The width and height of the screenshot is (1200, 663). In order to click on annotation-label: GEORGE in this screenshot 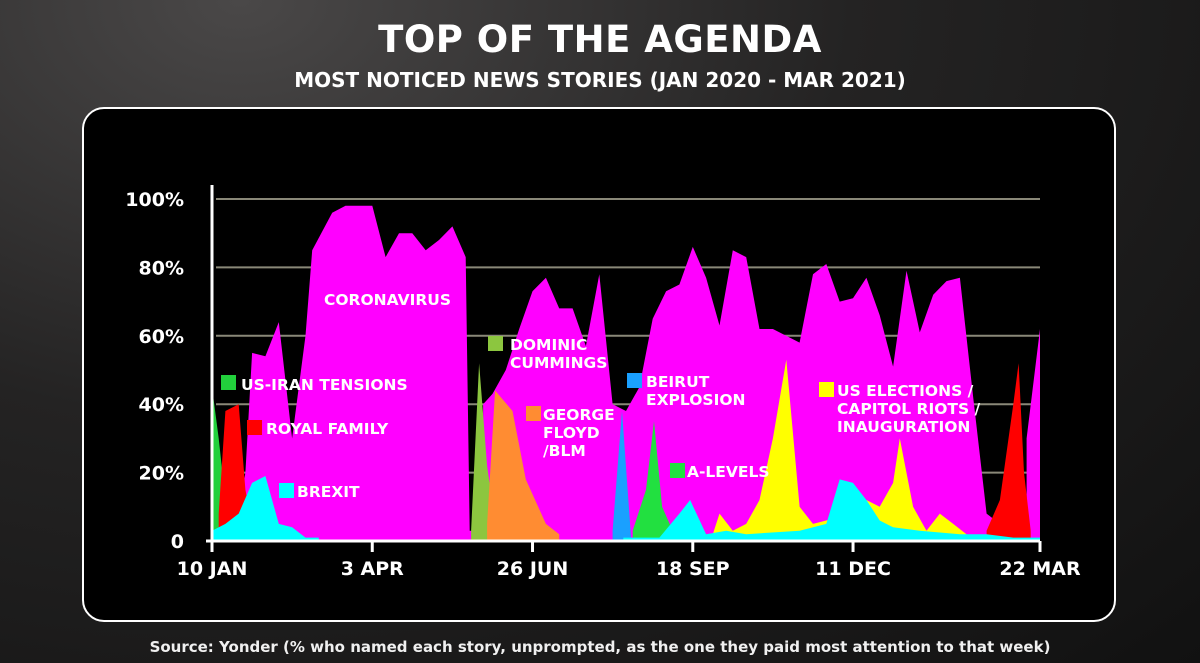, I will do `click(579, 415)`.